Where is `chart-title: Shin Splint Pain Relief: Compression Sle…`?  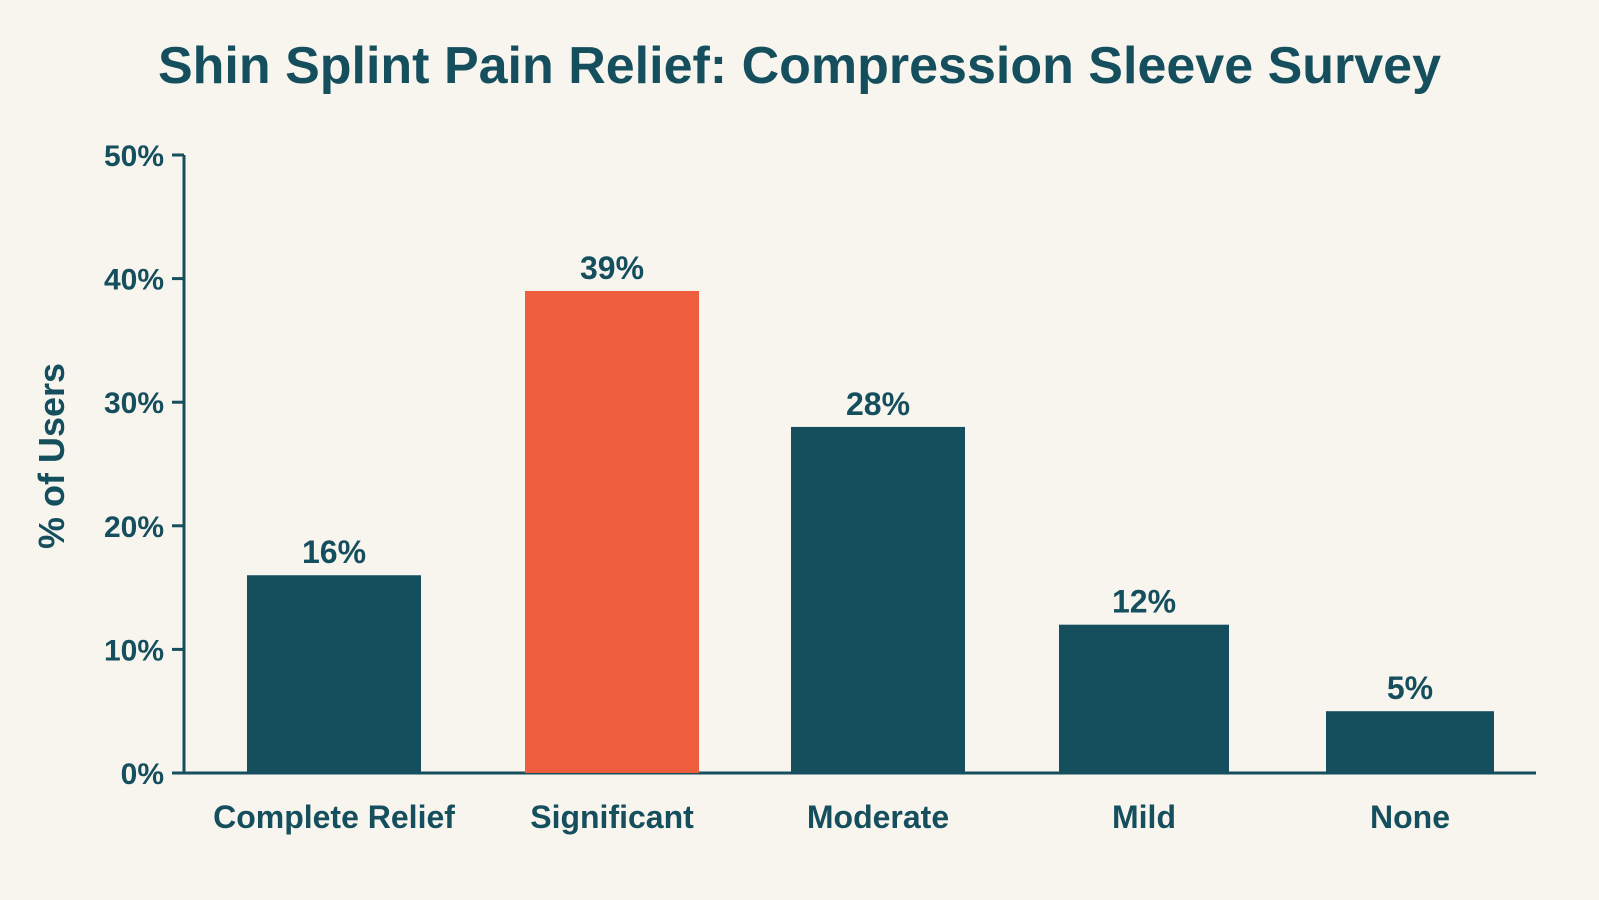 chart-title: Shin Splint Pain Relief: Compression Sle… is located at coordinates (799, 66).